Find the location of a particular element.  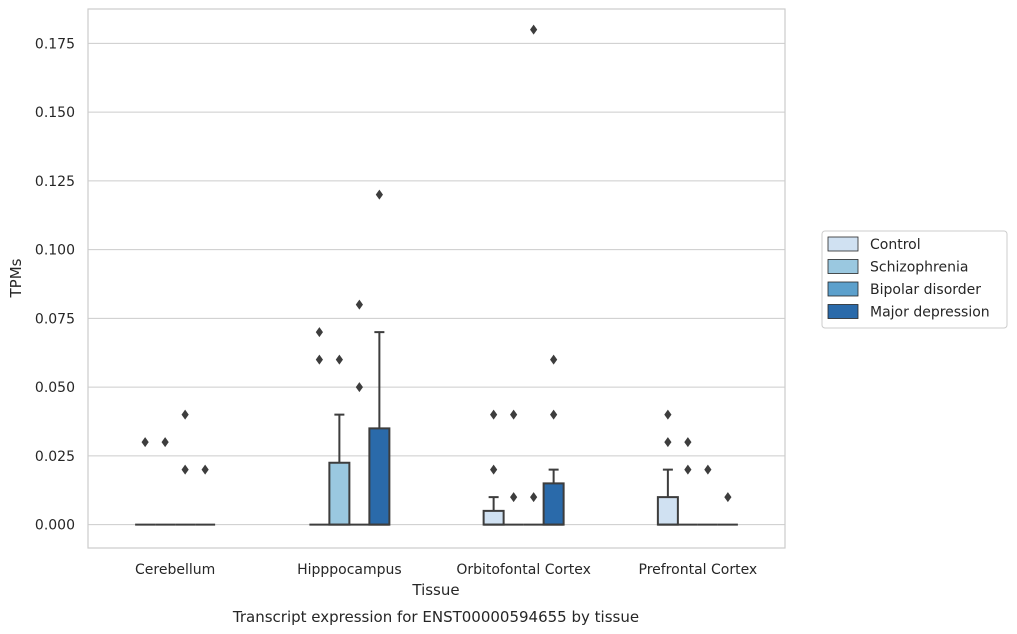

legend-frame is located at coordinates (914, 279).